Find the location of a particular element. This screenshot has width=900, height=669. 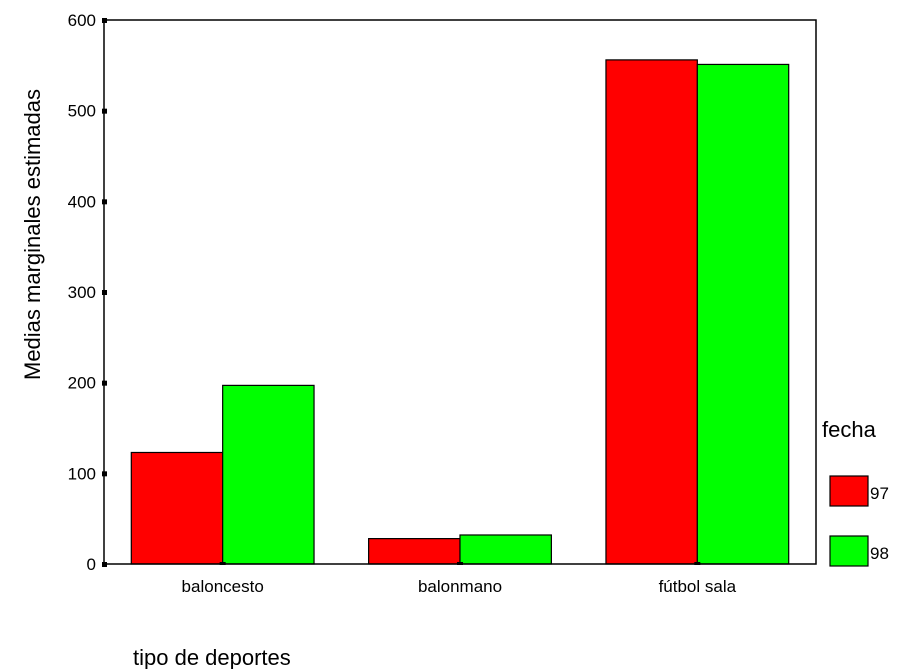

y-tick-label: 200 is located at coordinates (82, 383).